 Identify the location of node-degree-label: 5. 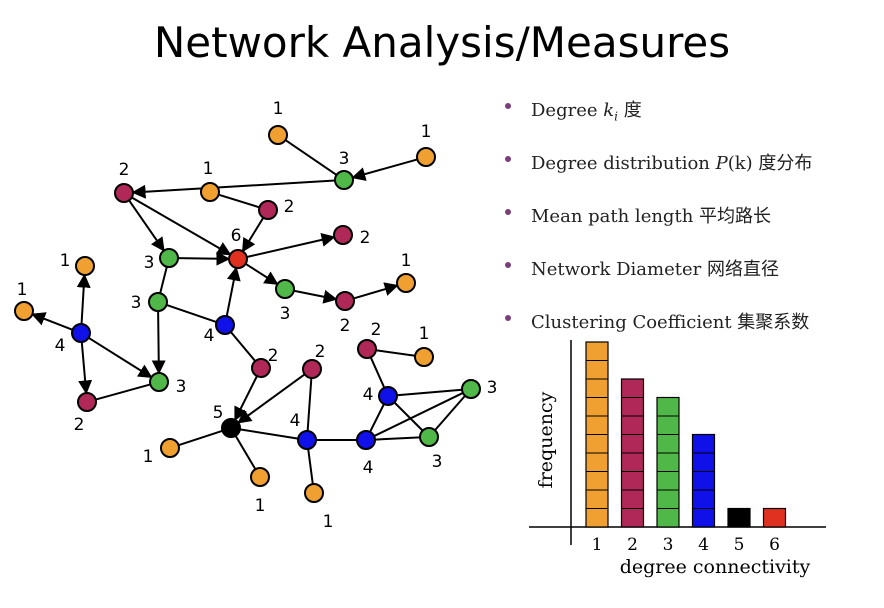
(218, 413).